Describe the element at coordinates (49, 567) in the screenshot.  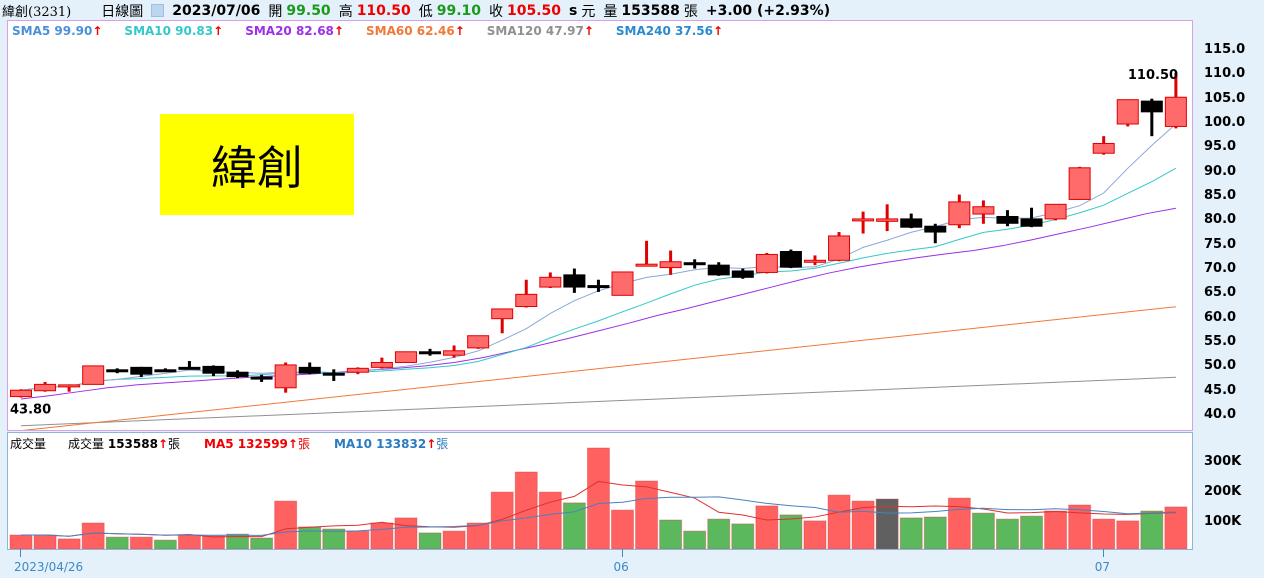
I see `x-tick-label: 2023/04/26` at that location.